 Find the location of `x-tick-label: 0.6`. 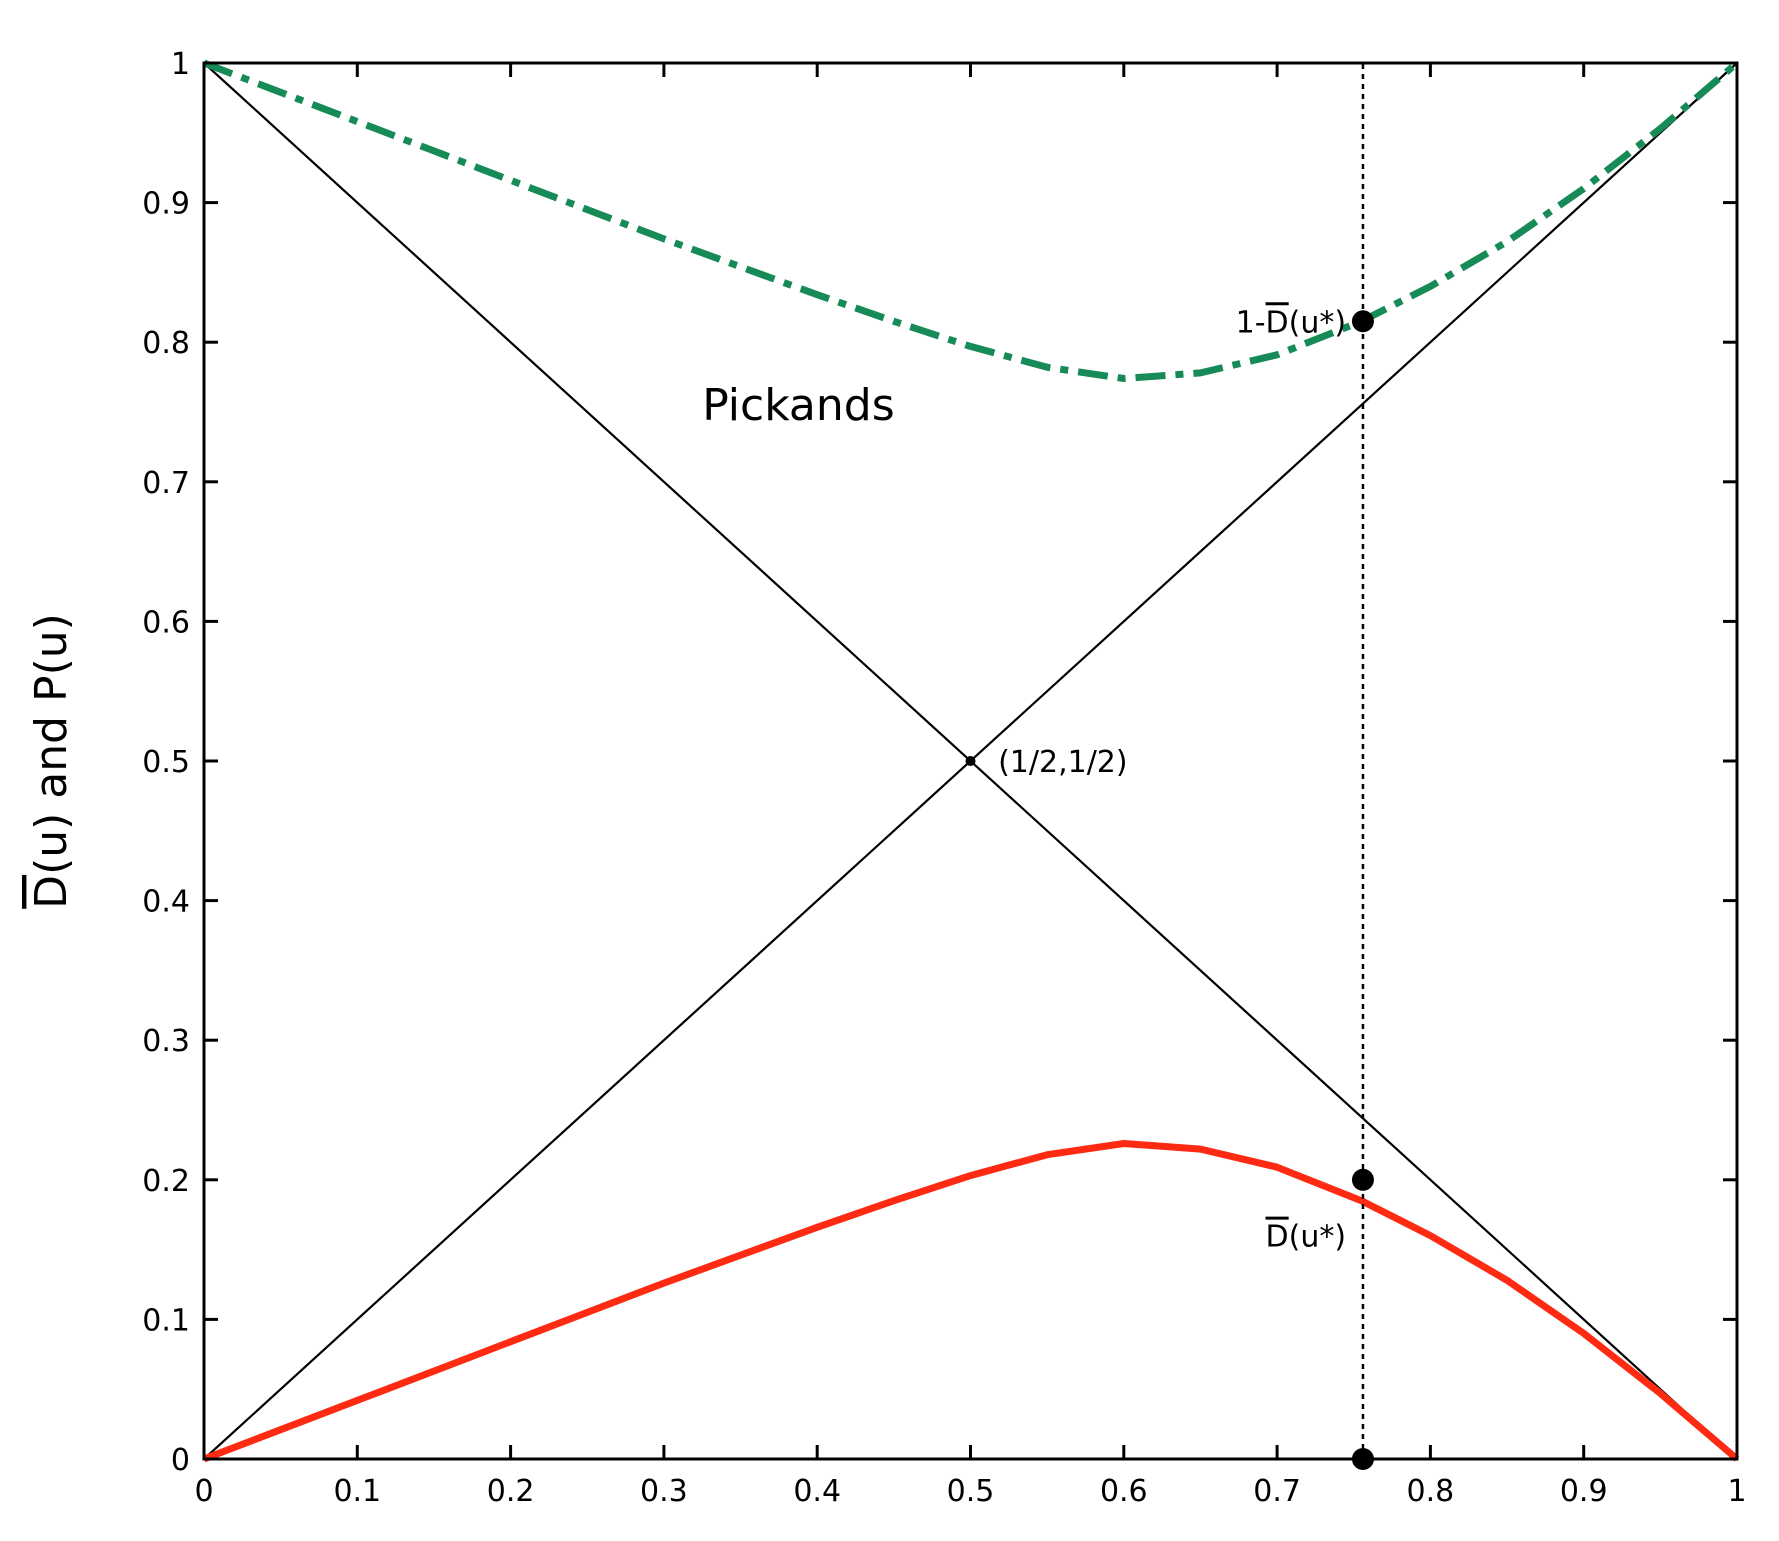

x-tick-label: 0.6 is located at coordinates (1124, 1491).